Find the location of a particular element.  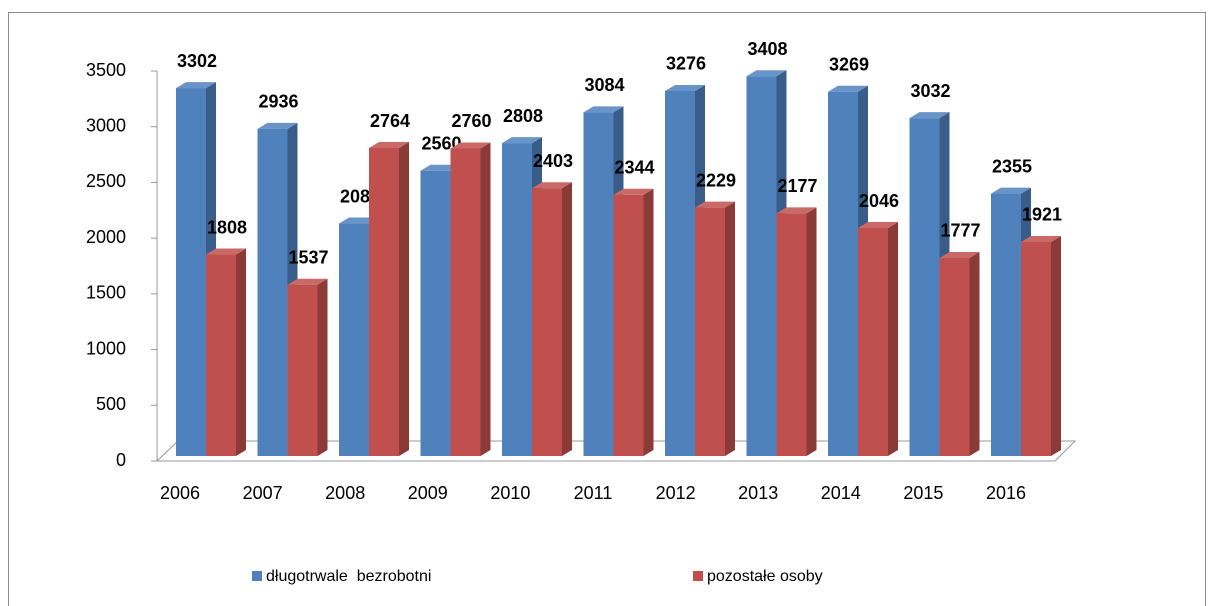

x-tick-label: 2006 is located at coordinates (180, 493).